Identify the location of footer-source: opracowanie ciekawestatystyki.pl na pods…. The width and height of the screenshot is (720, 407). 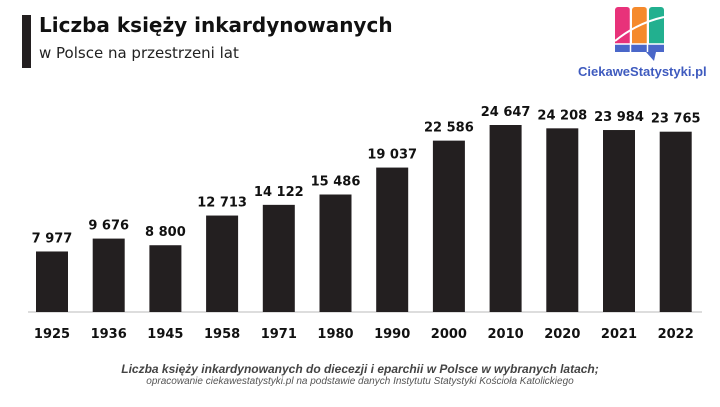
(360, 381).